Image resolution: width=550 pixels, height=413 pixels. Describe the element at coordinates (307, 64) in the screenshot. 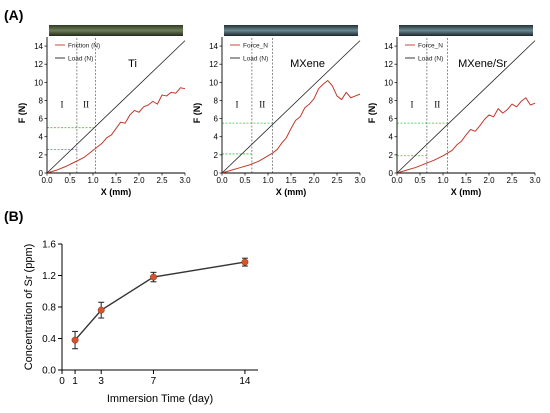

I see `sample-name-label: MXene` at that location.